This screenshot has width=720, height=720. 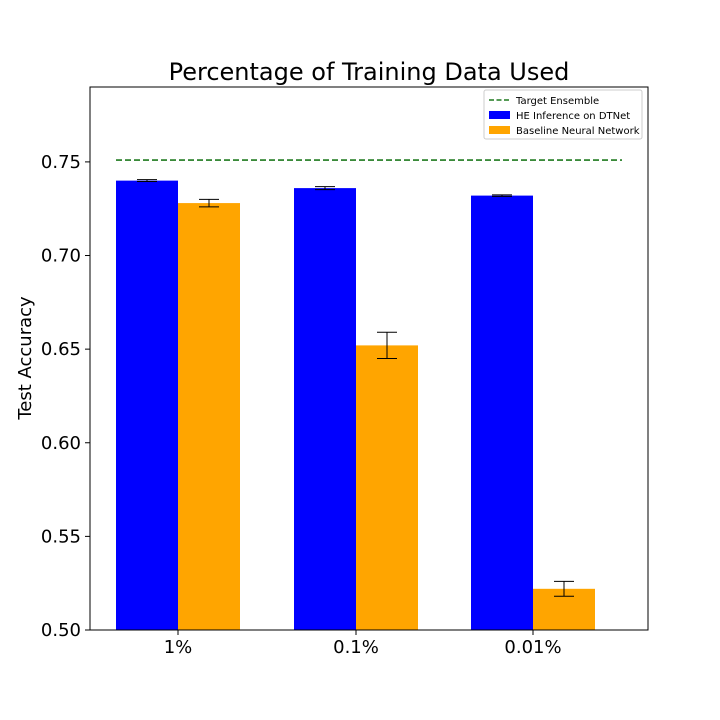 What do you see at coordinates (61, 443) in the screenshot?
I see `y-tick-label: 0.60` at bounding box center [61, 443].